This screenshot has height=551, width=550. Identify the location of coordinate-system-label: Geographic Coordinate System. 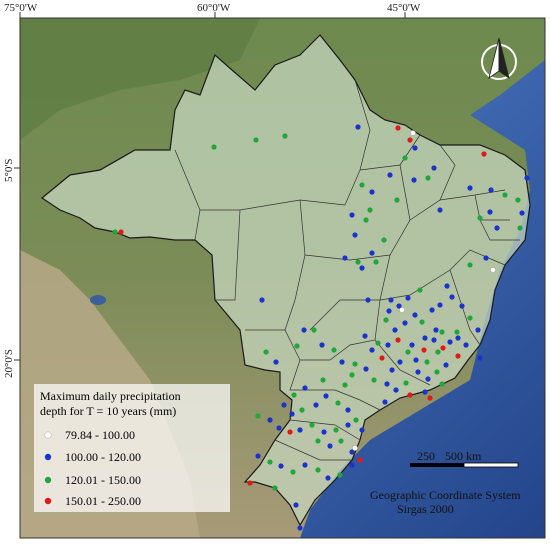
(445, 495).